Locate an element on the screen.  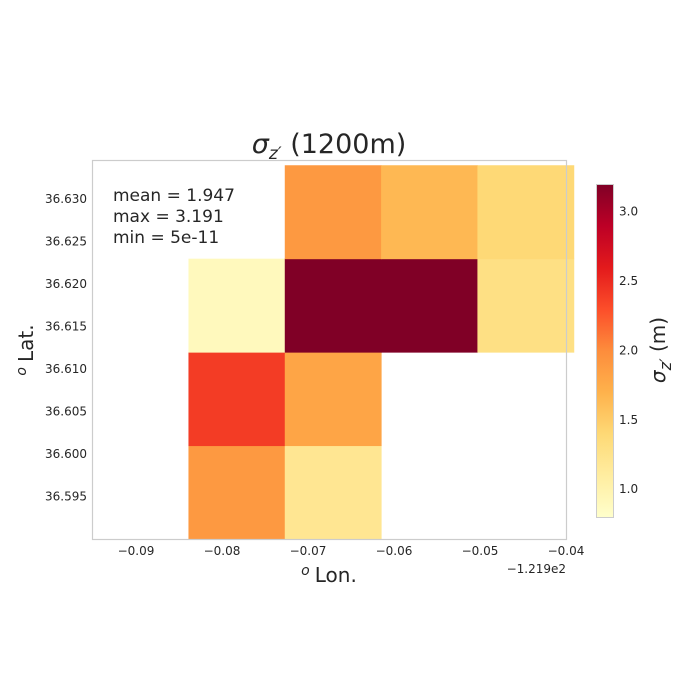
x-tick-label: −0.04 is located at coordinates (566, 551).